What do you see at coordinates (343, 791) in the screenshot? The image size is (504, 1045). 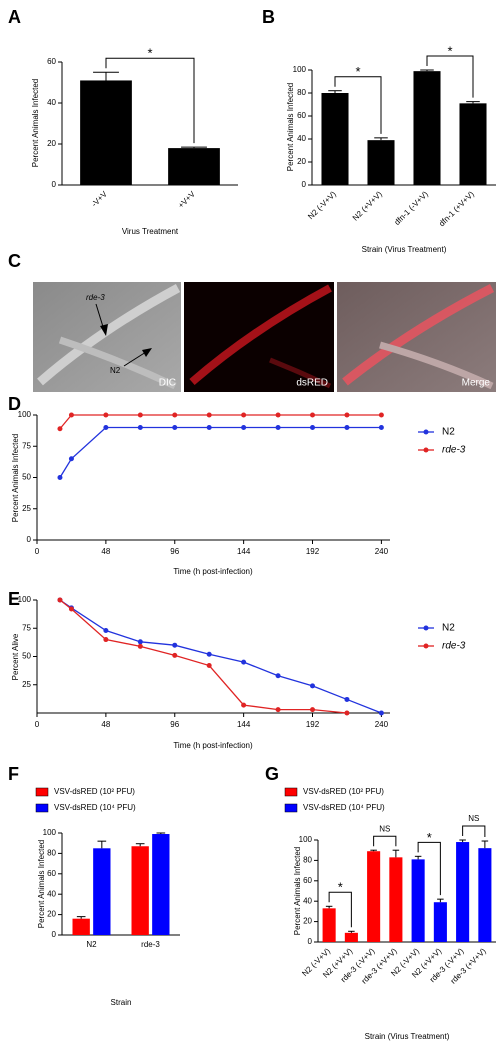 I see `legend-label: VSV-dsRED (10² PFU)` at bounding box center [343, 791].